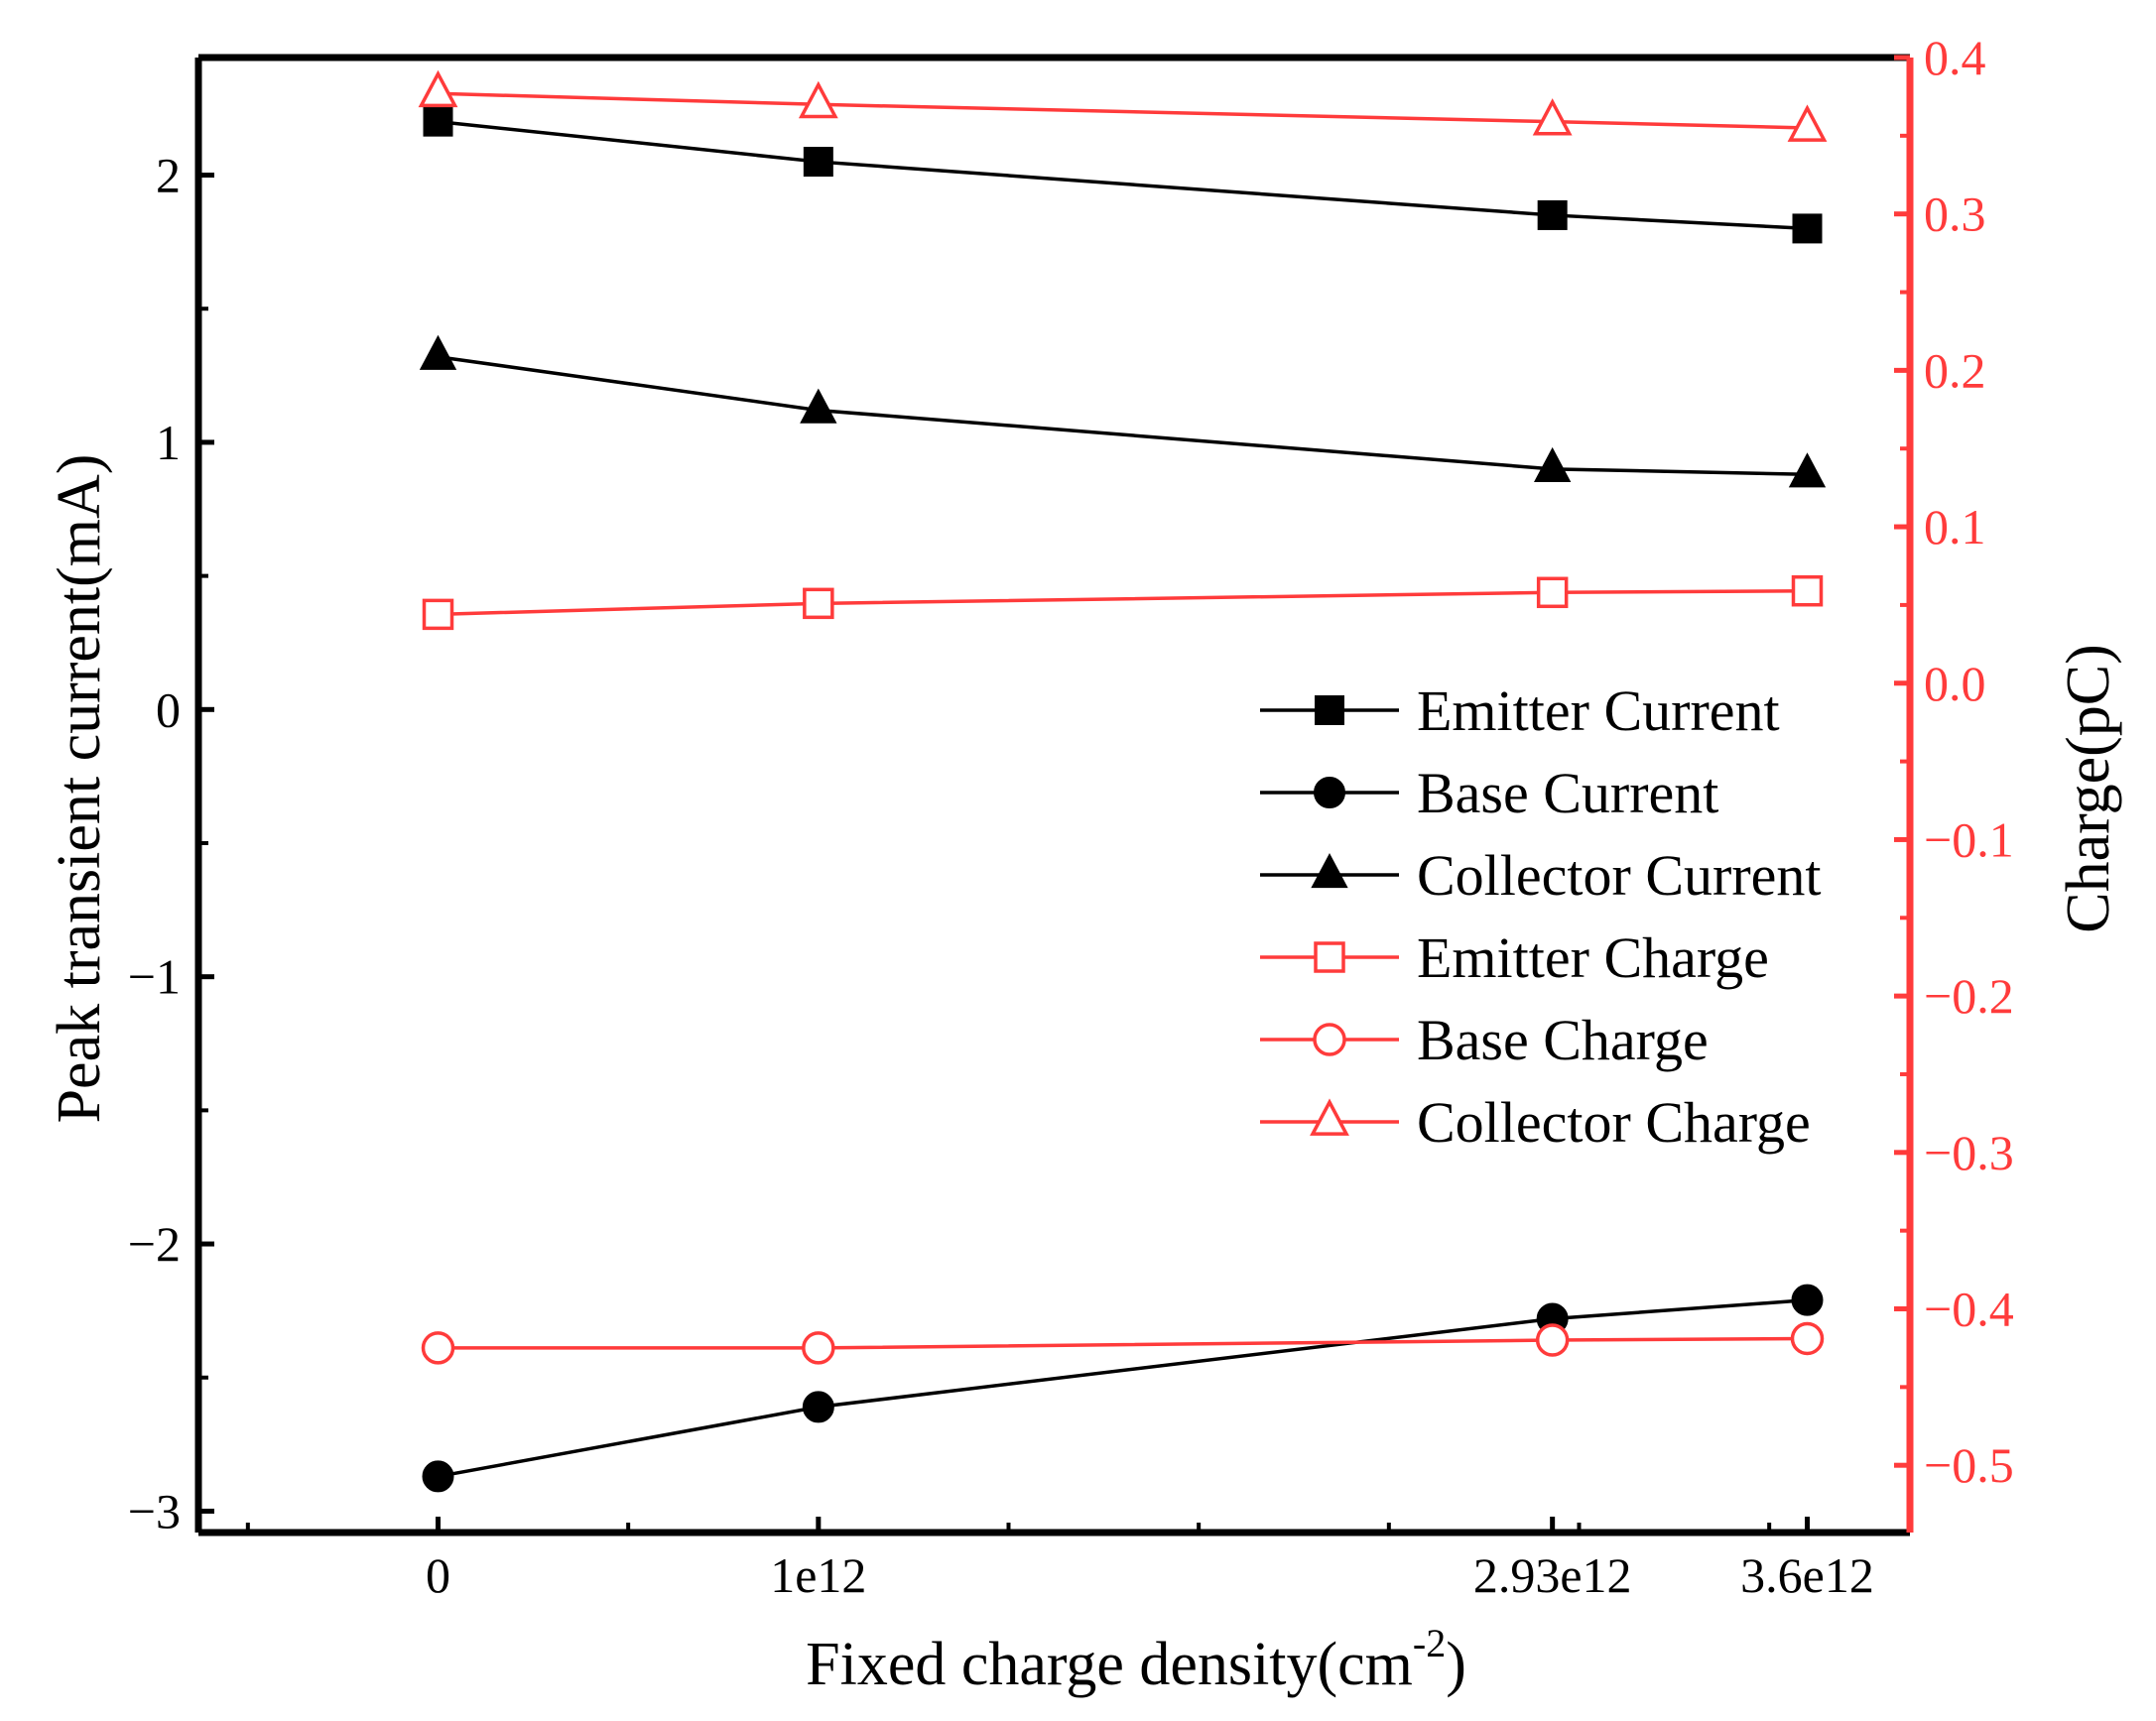  What do you see at coordinates (154, 977) in the screenshot?
I see `y-left-tick-label: −1` at bounding box center [154, 977].